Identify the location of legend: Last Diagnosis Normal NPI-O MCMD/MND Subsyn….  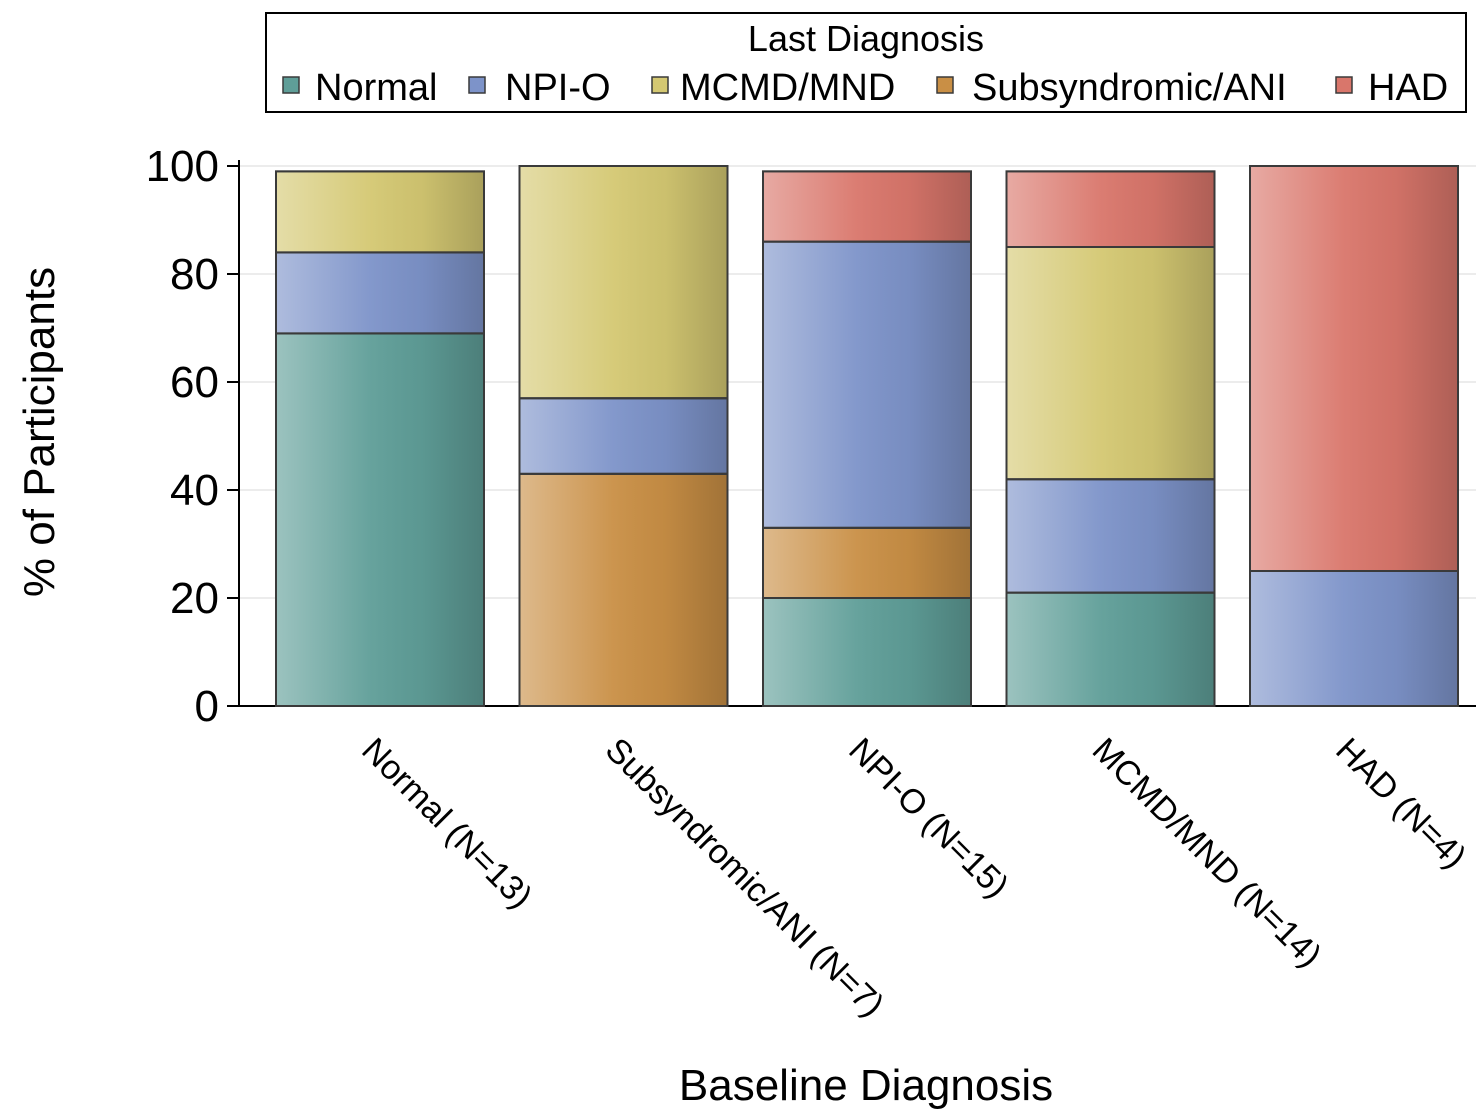
(866, 62).